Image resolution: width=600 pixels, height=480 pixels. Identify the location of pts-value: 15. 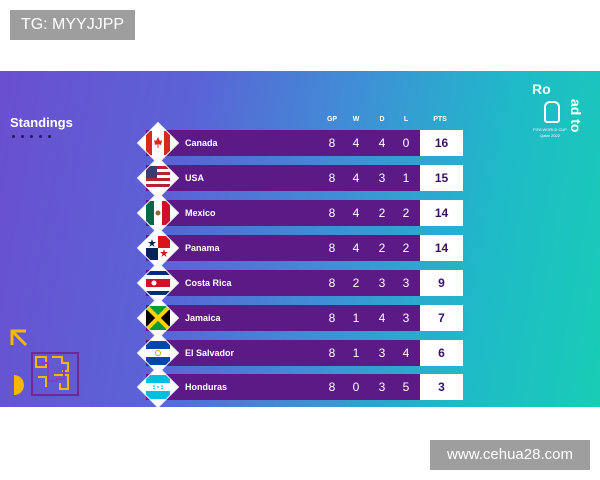
(441, 178).